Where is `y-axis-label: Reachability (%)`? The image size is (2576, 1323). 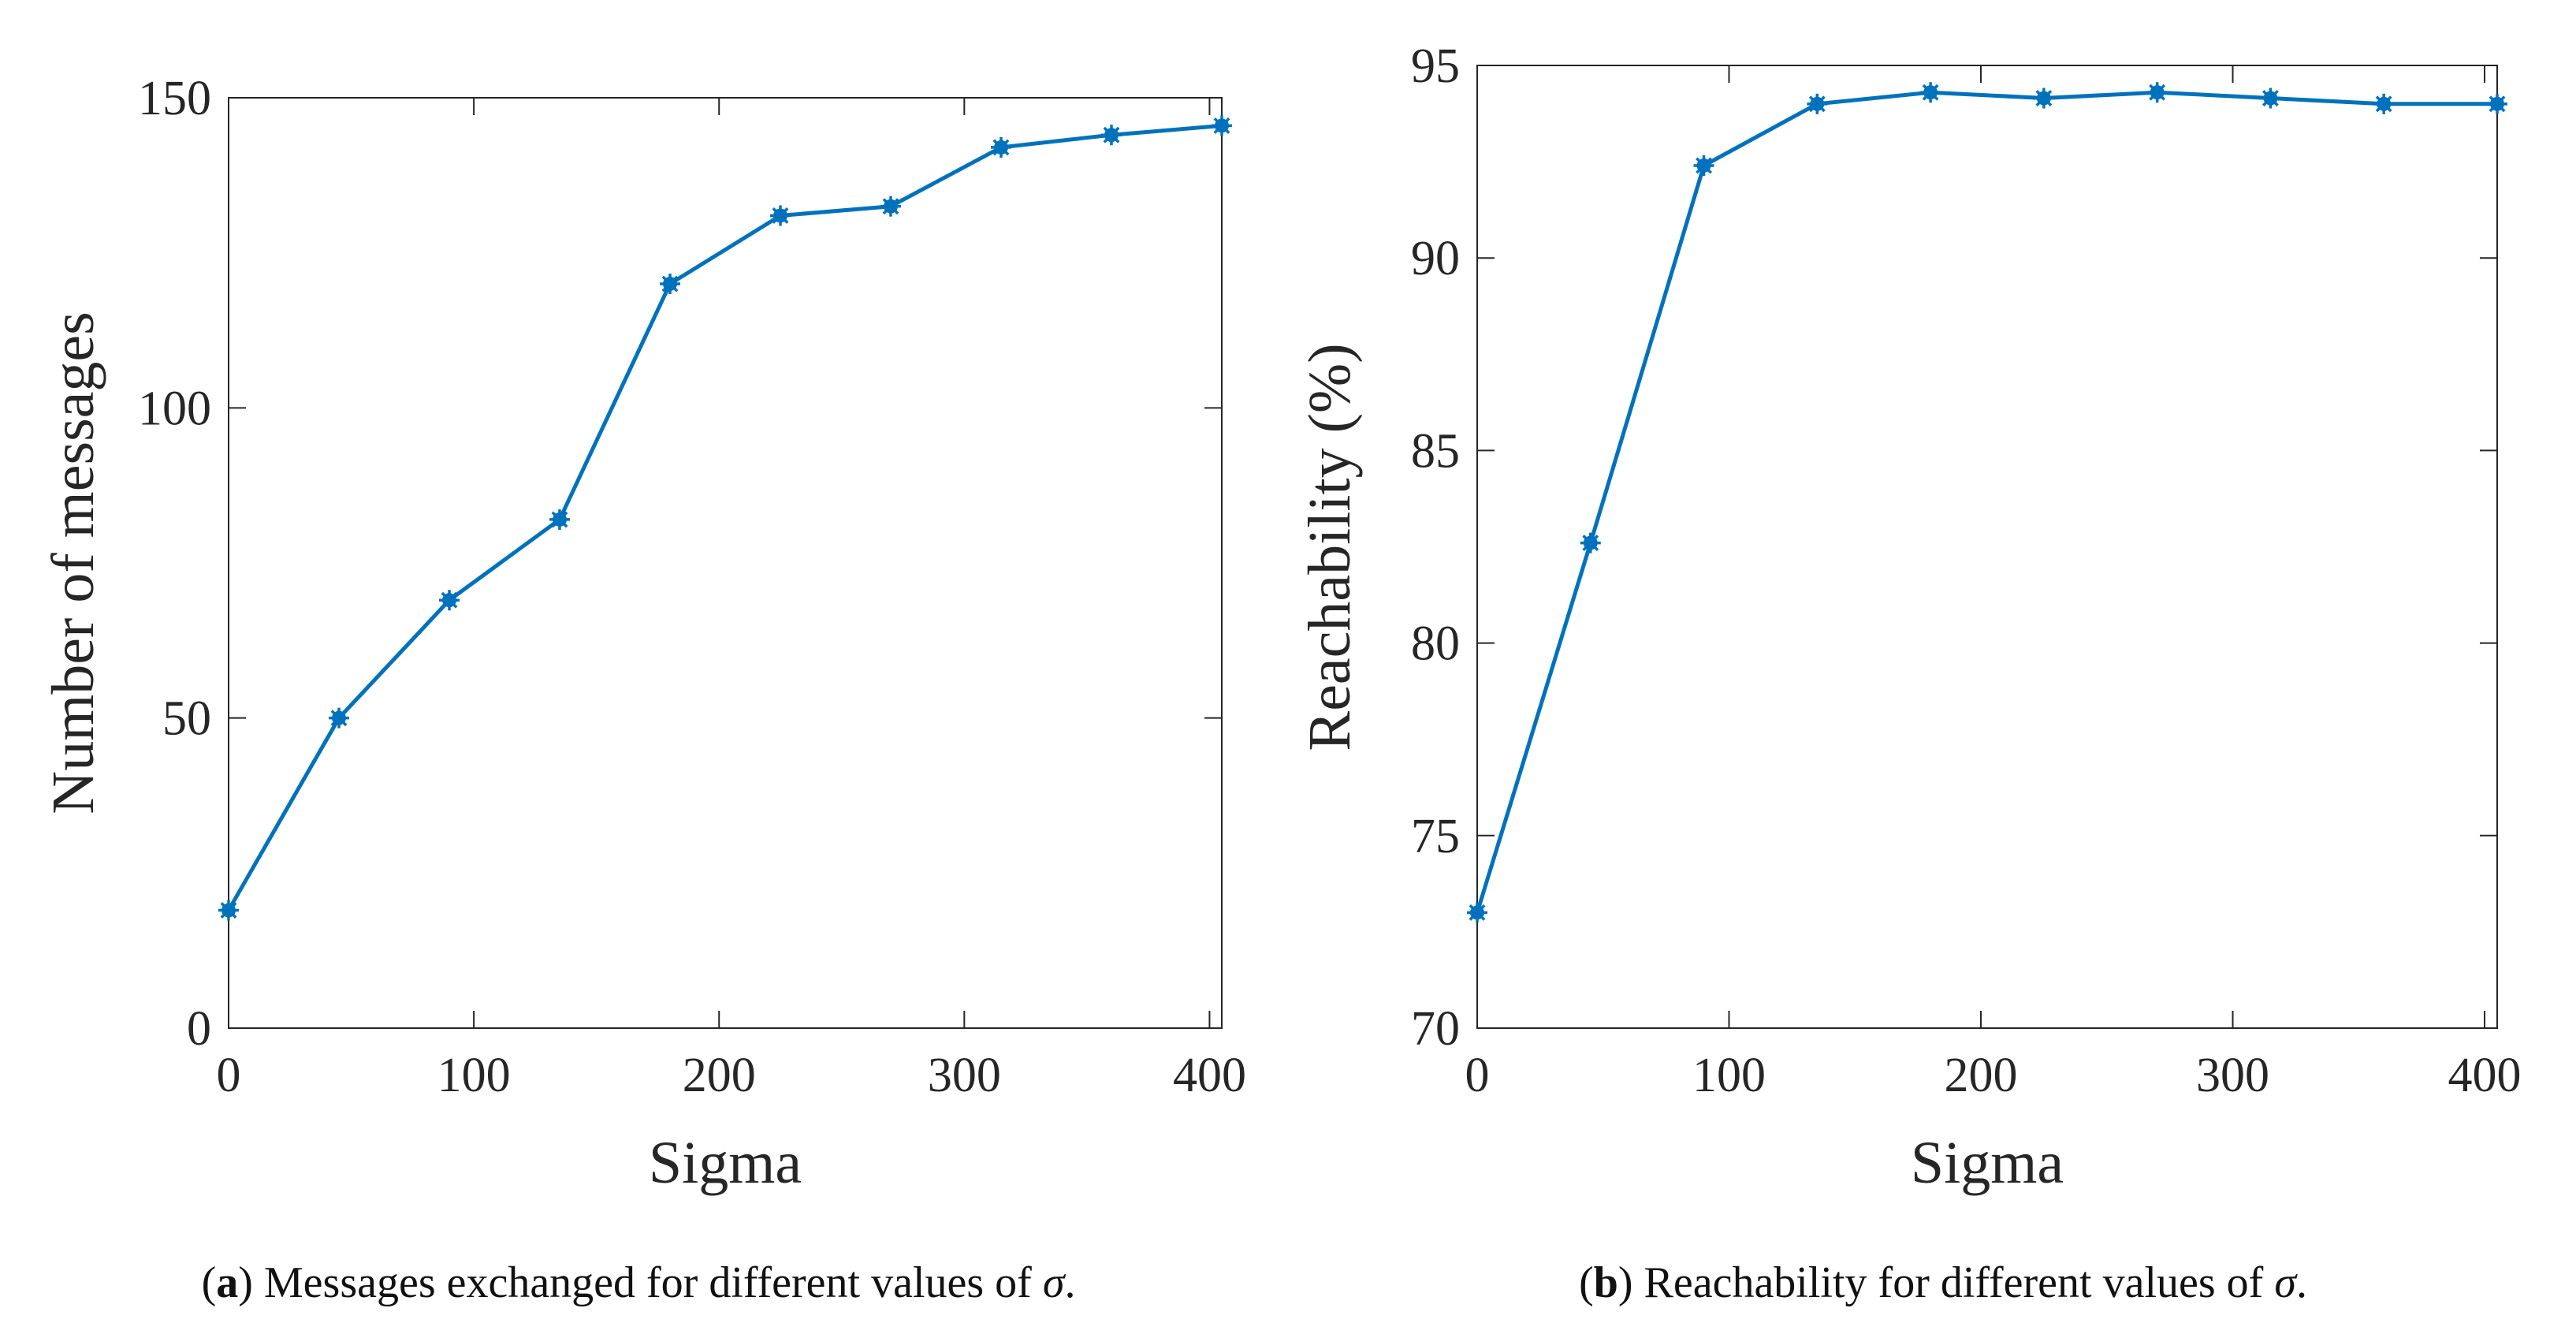 y-axis-label: Reachability (%) is located at coordinates (1330, 547).